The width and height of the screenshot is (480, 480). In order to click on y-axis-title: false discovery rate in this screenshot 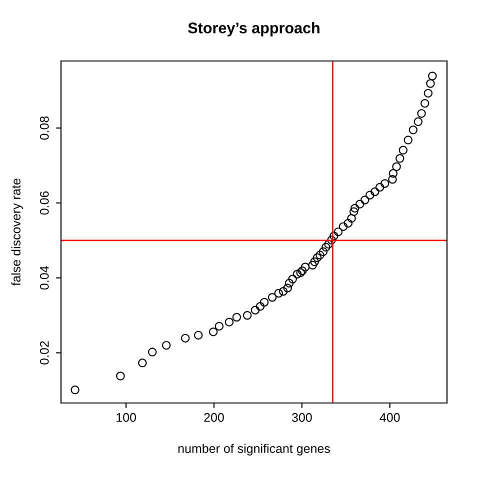, I will do `click(17, 232)`.